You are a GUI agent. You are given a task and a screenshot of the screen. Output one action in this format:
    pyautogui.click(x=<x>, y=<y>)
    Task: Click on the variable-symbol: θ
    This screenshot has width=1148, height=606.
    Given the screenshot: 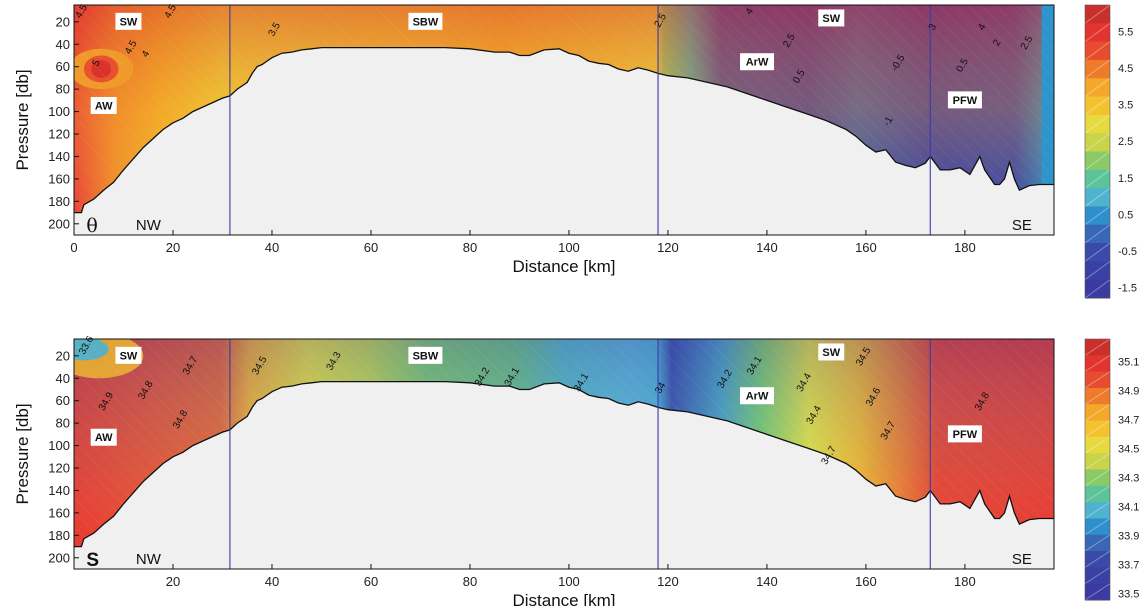 What is the action you would take?
    pyautogui.click(x=91, y=226)
    